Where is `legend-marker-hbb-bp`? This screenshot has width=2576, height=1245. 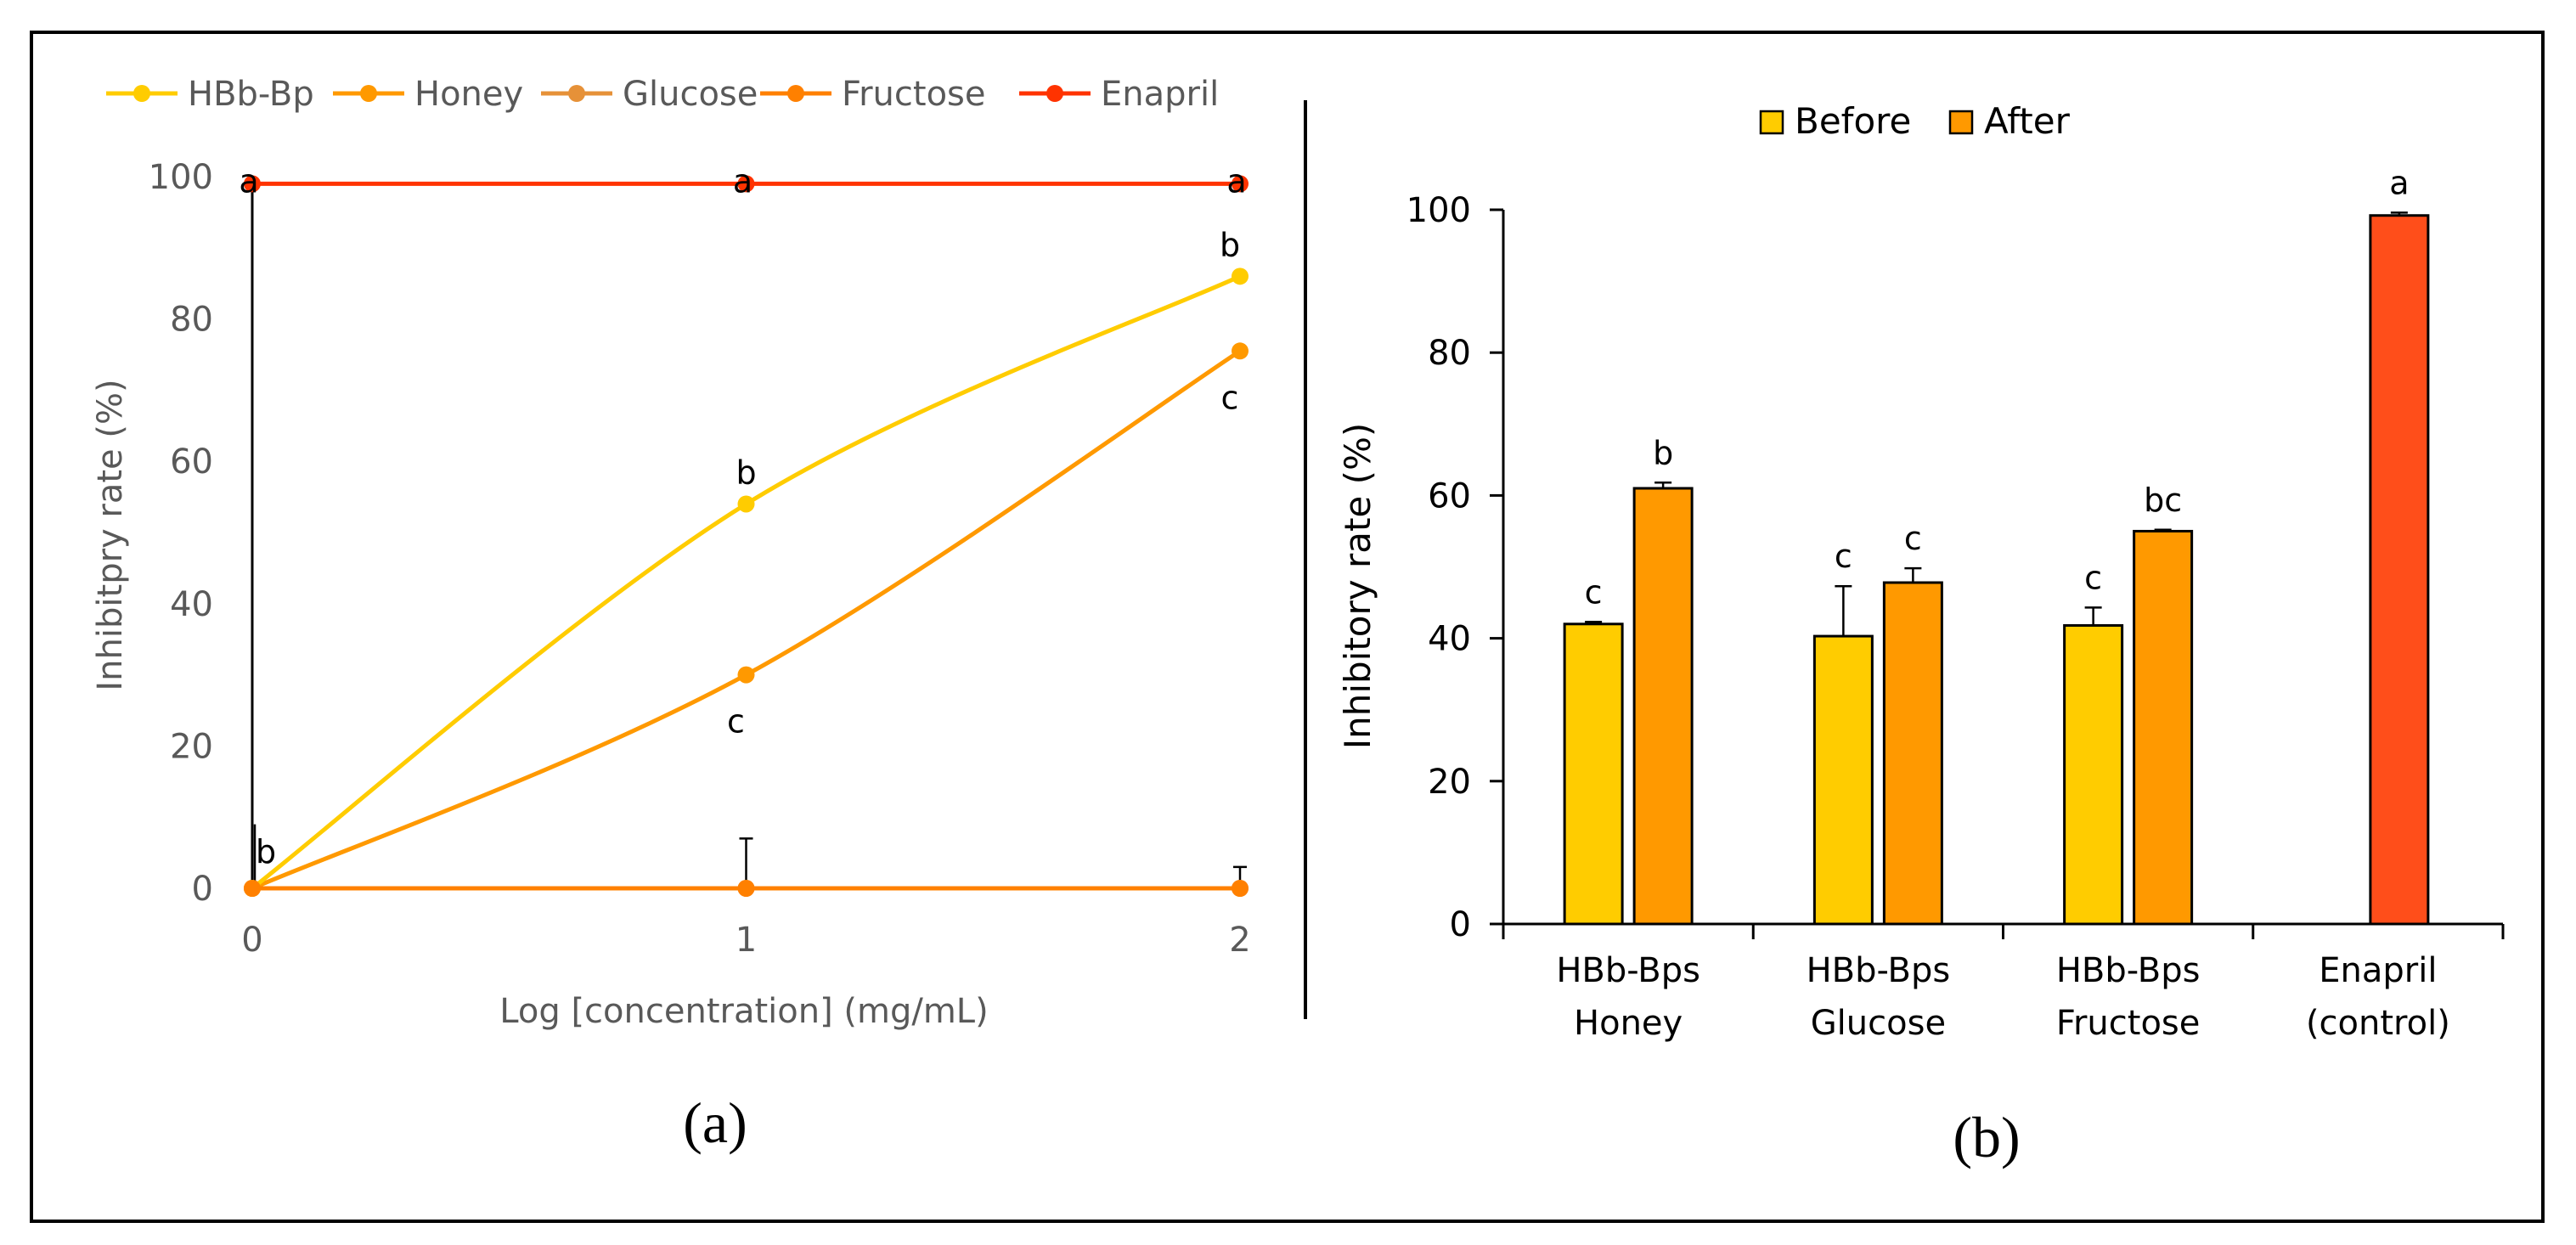 legend-marker-hbb-bp is located at coordinates (141, 93).